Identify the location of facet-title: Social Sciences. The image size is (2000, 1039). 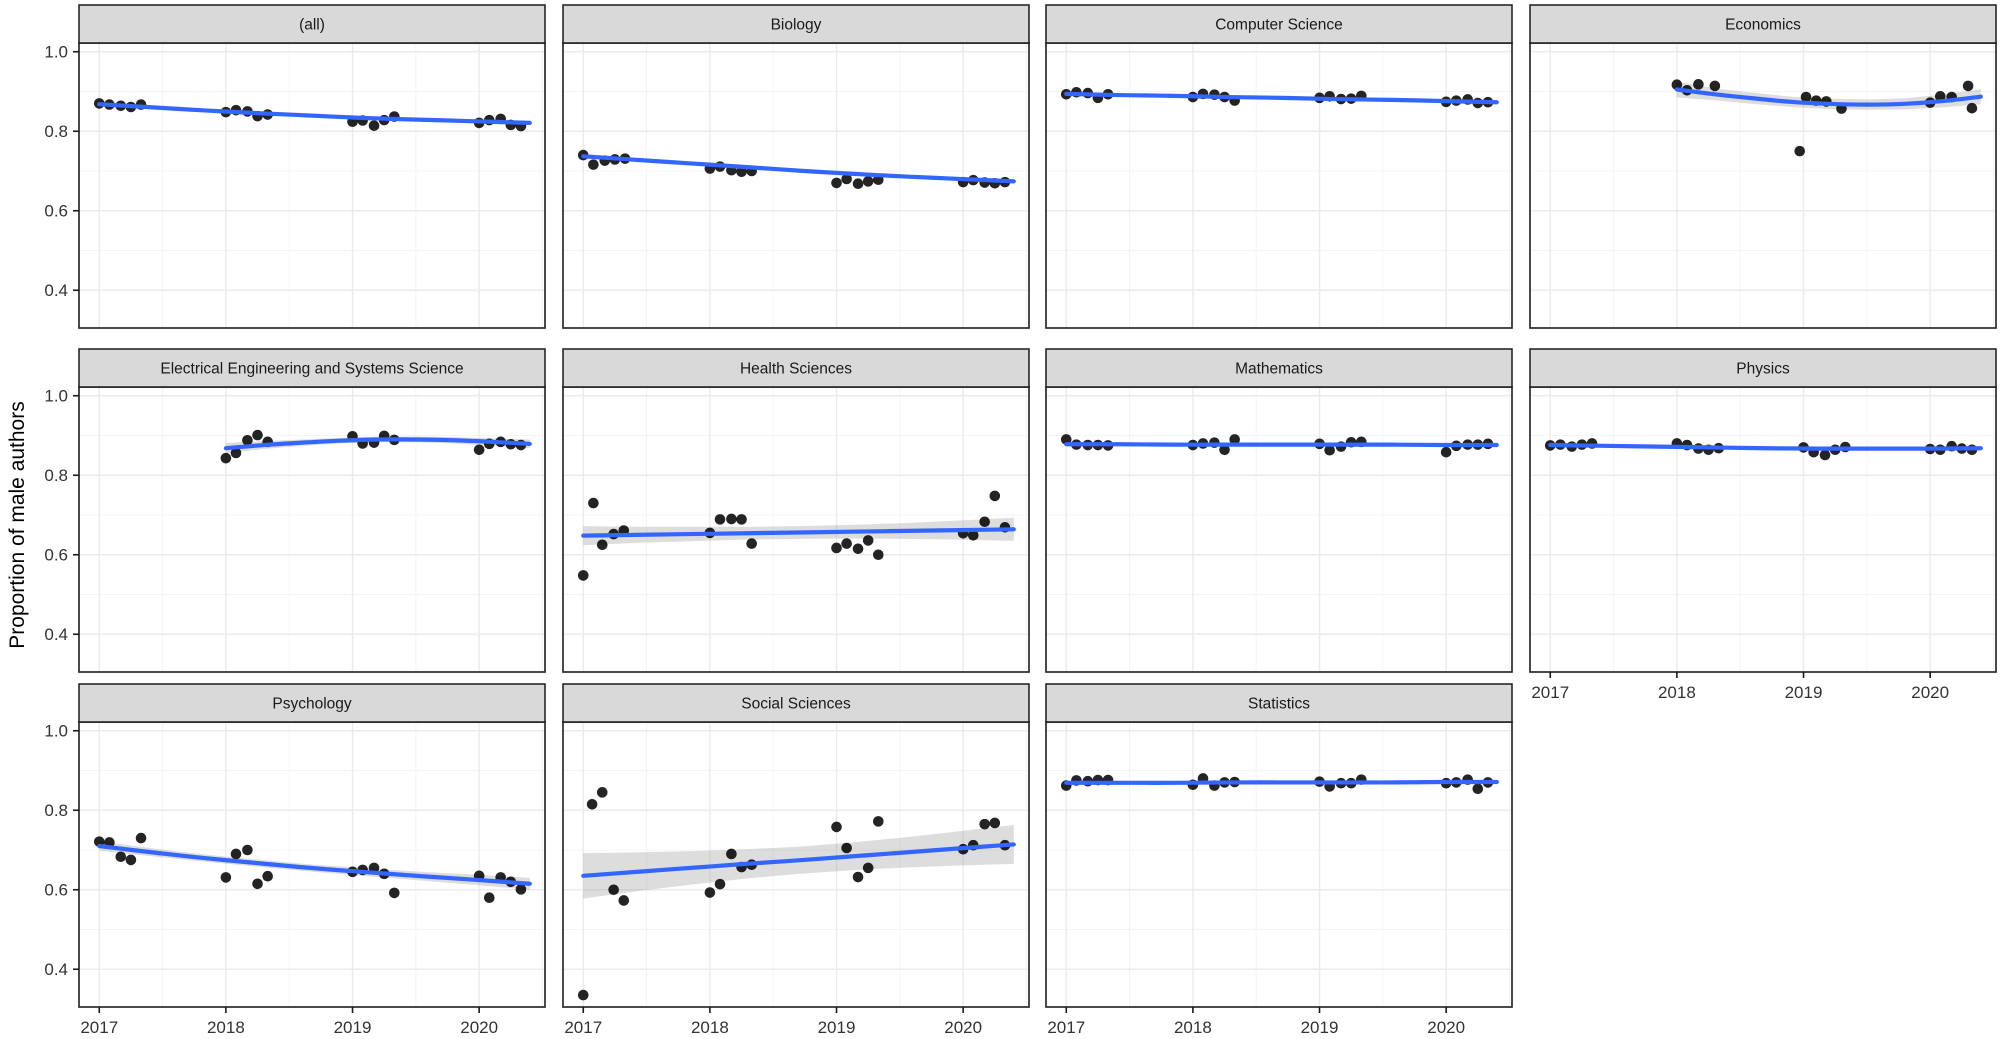
(796, 704).